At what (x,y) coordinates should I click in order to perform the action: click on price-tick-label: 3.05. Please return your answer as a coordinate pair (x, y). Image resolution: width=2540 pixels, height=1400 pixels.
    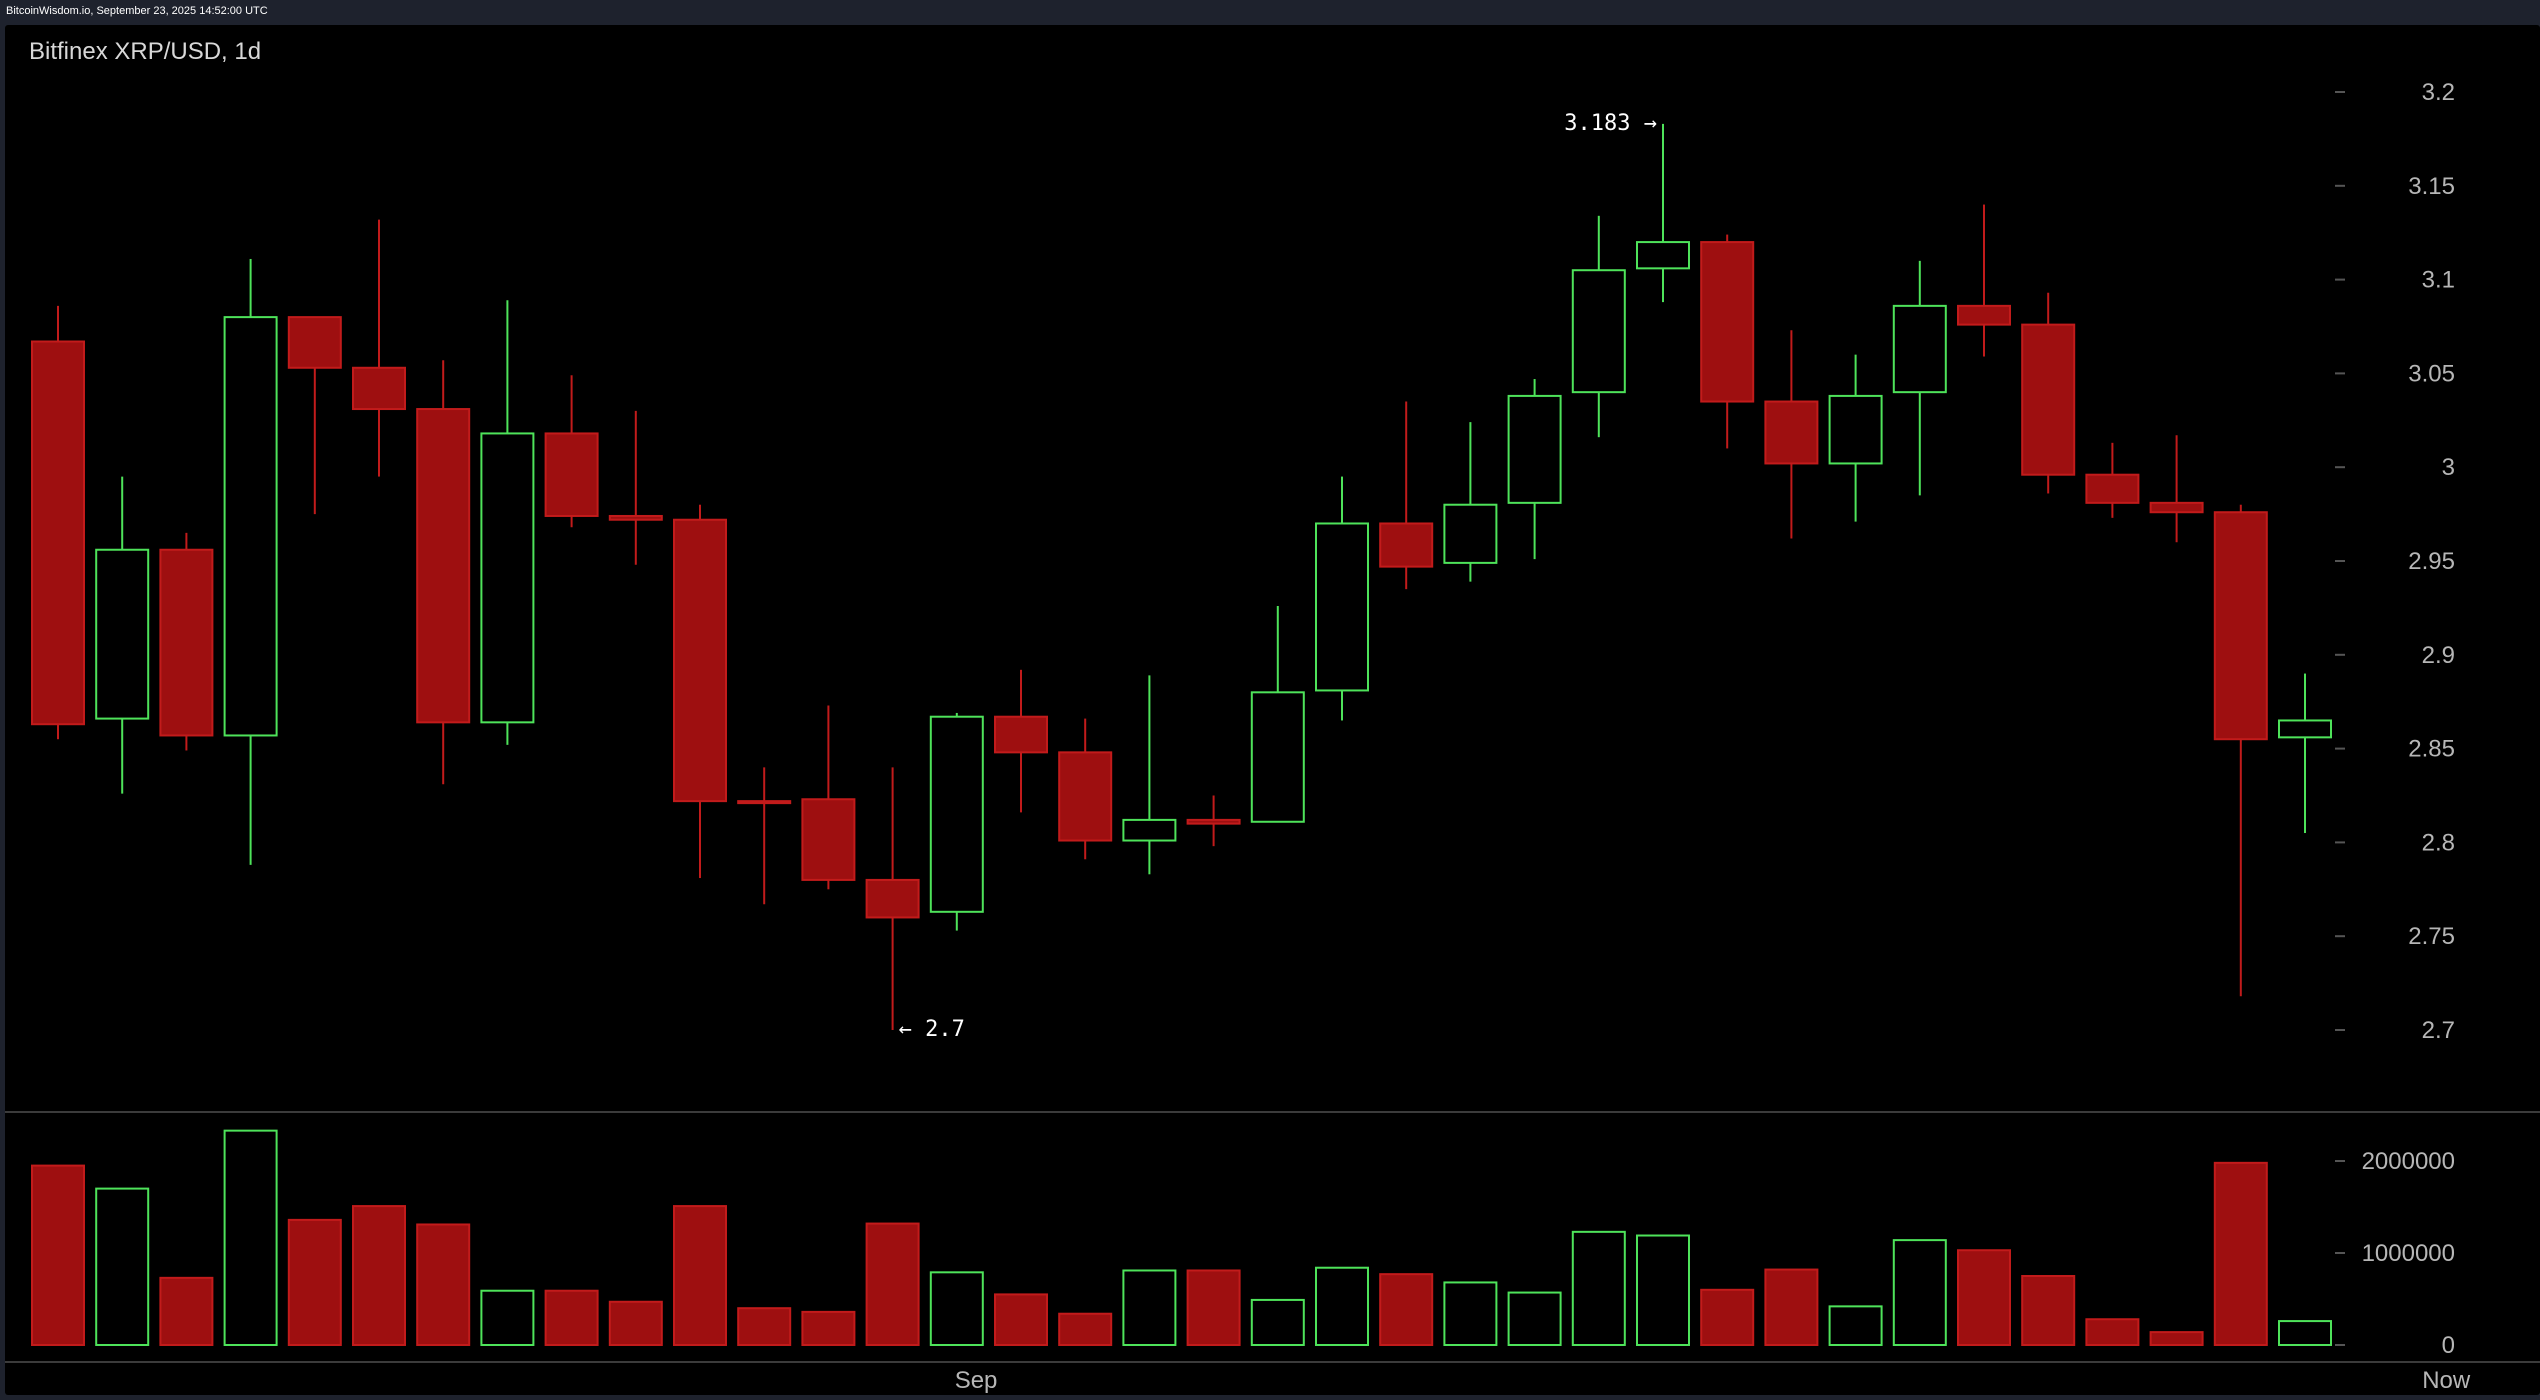
    Looking at the image, I should click on (2431, 373).